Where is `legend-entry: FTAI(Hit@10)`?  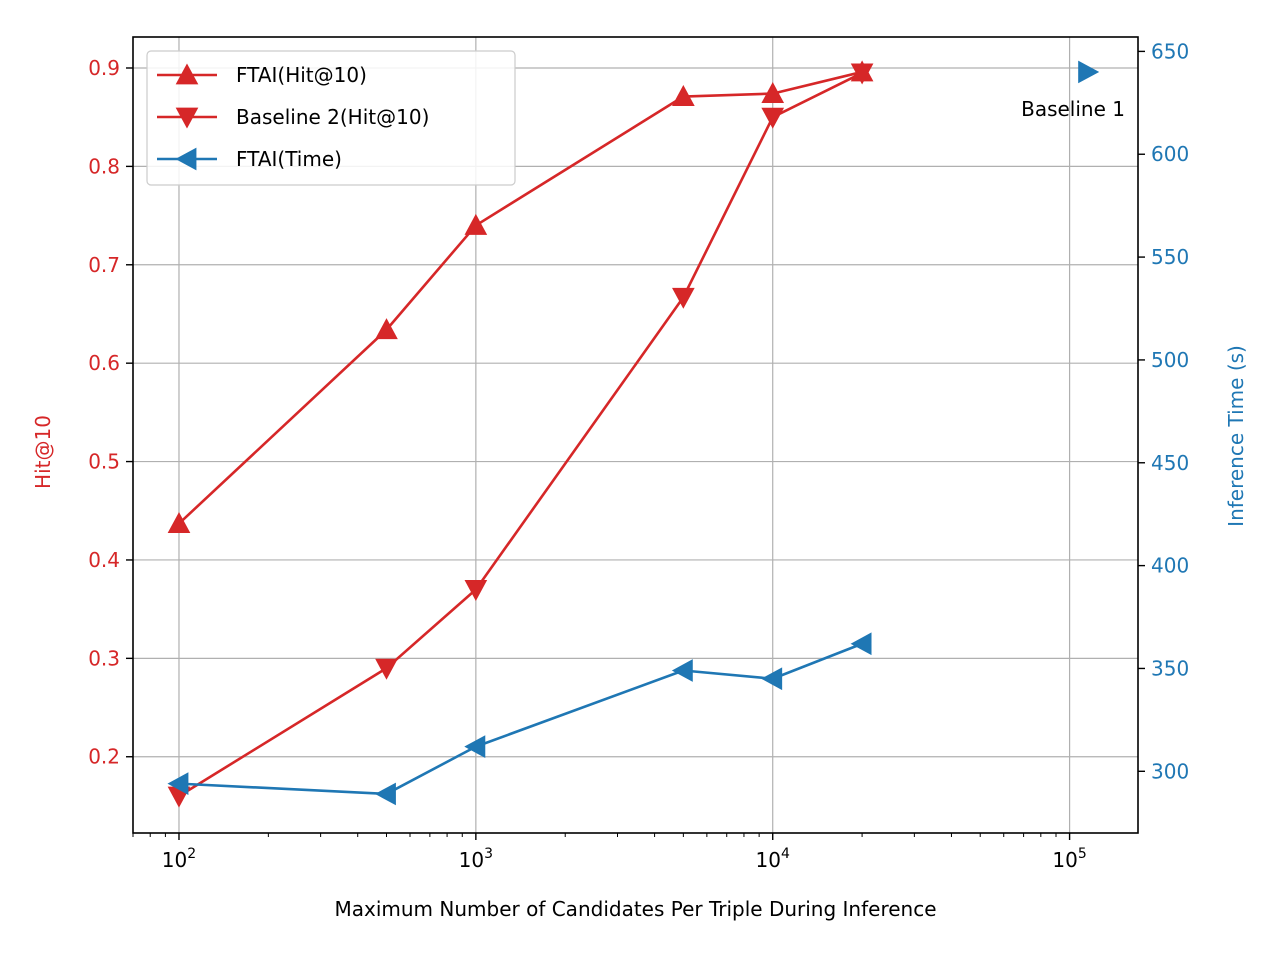 legend-entry: FTAI(Hit@10) is located at coordinates (262, 75).